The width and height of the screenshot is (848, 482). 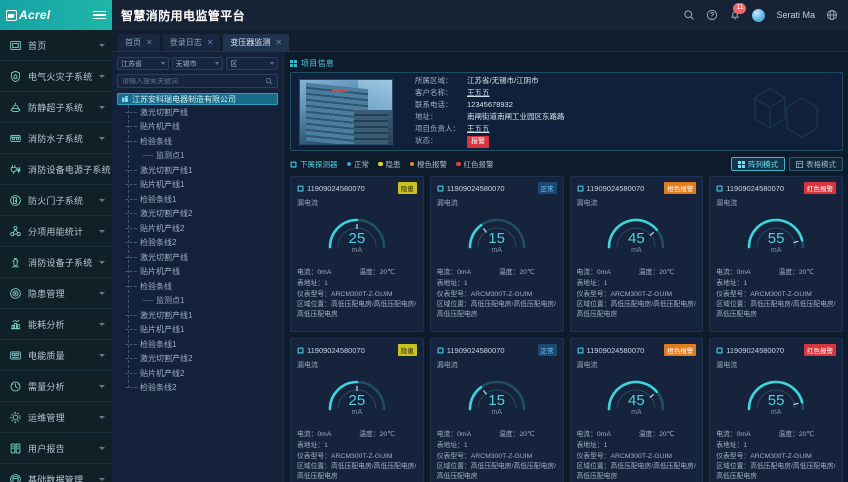 What do you see at coordinates (56, 262) in the screenshot?
I see `sidebar-item-7: 消防设备子系统` at bounding box center [56, 262].